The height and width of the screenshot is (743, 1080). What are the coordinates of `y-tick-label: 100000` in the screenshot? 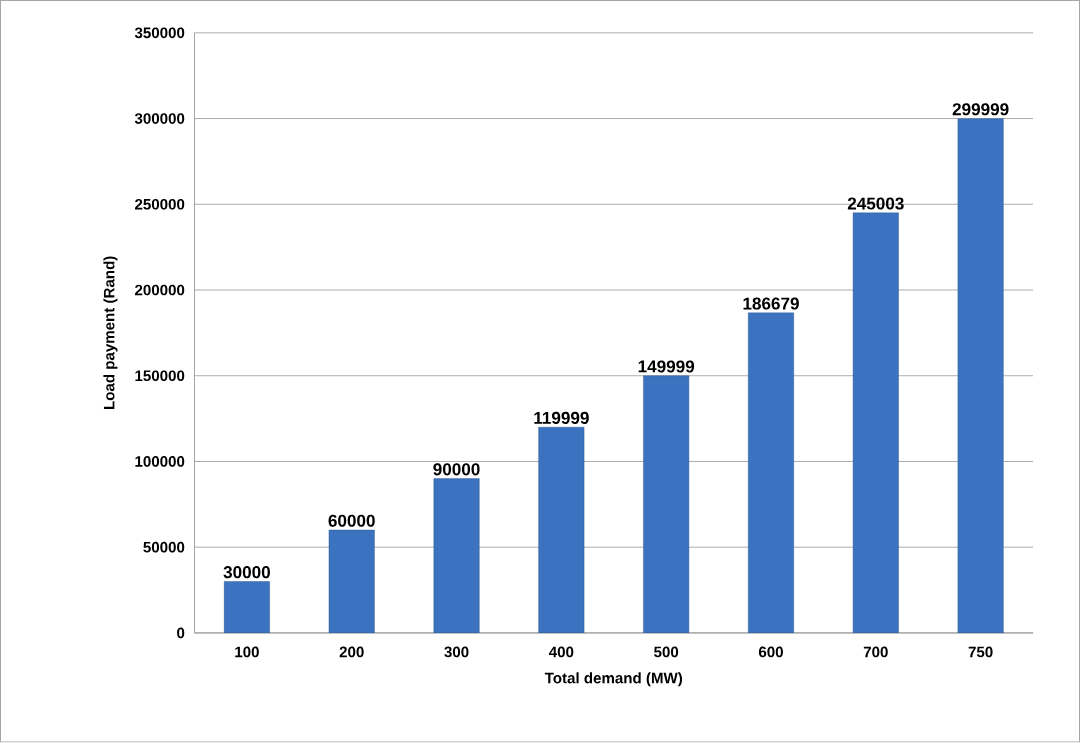 It's located at (160, 462).